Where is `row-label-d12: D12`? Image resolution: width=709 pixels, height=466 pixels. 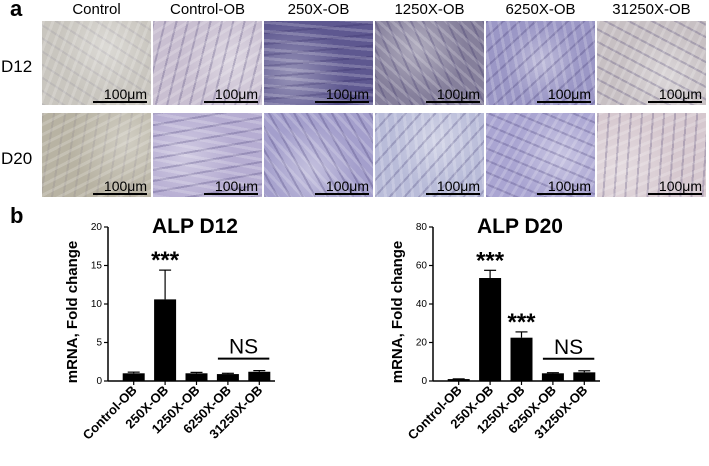
row-label-d12: D12 is located at coordinates (17, 66).